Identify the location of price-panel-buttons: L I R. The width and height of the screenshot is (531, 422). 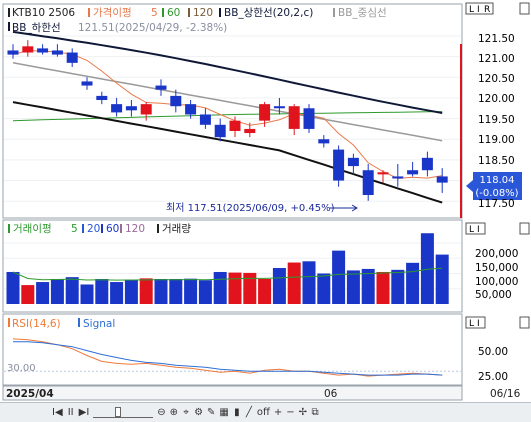
(479, 8).